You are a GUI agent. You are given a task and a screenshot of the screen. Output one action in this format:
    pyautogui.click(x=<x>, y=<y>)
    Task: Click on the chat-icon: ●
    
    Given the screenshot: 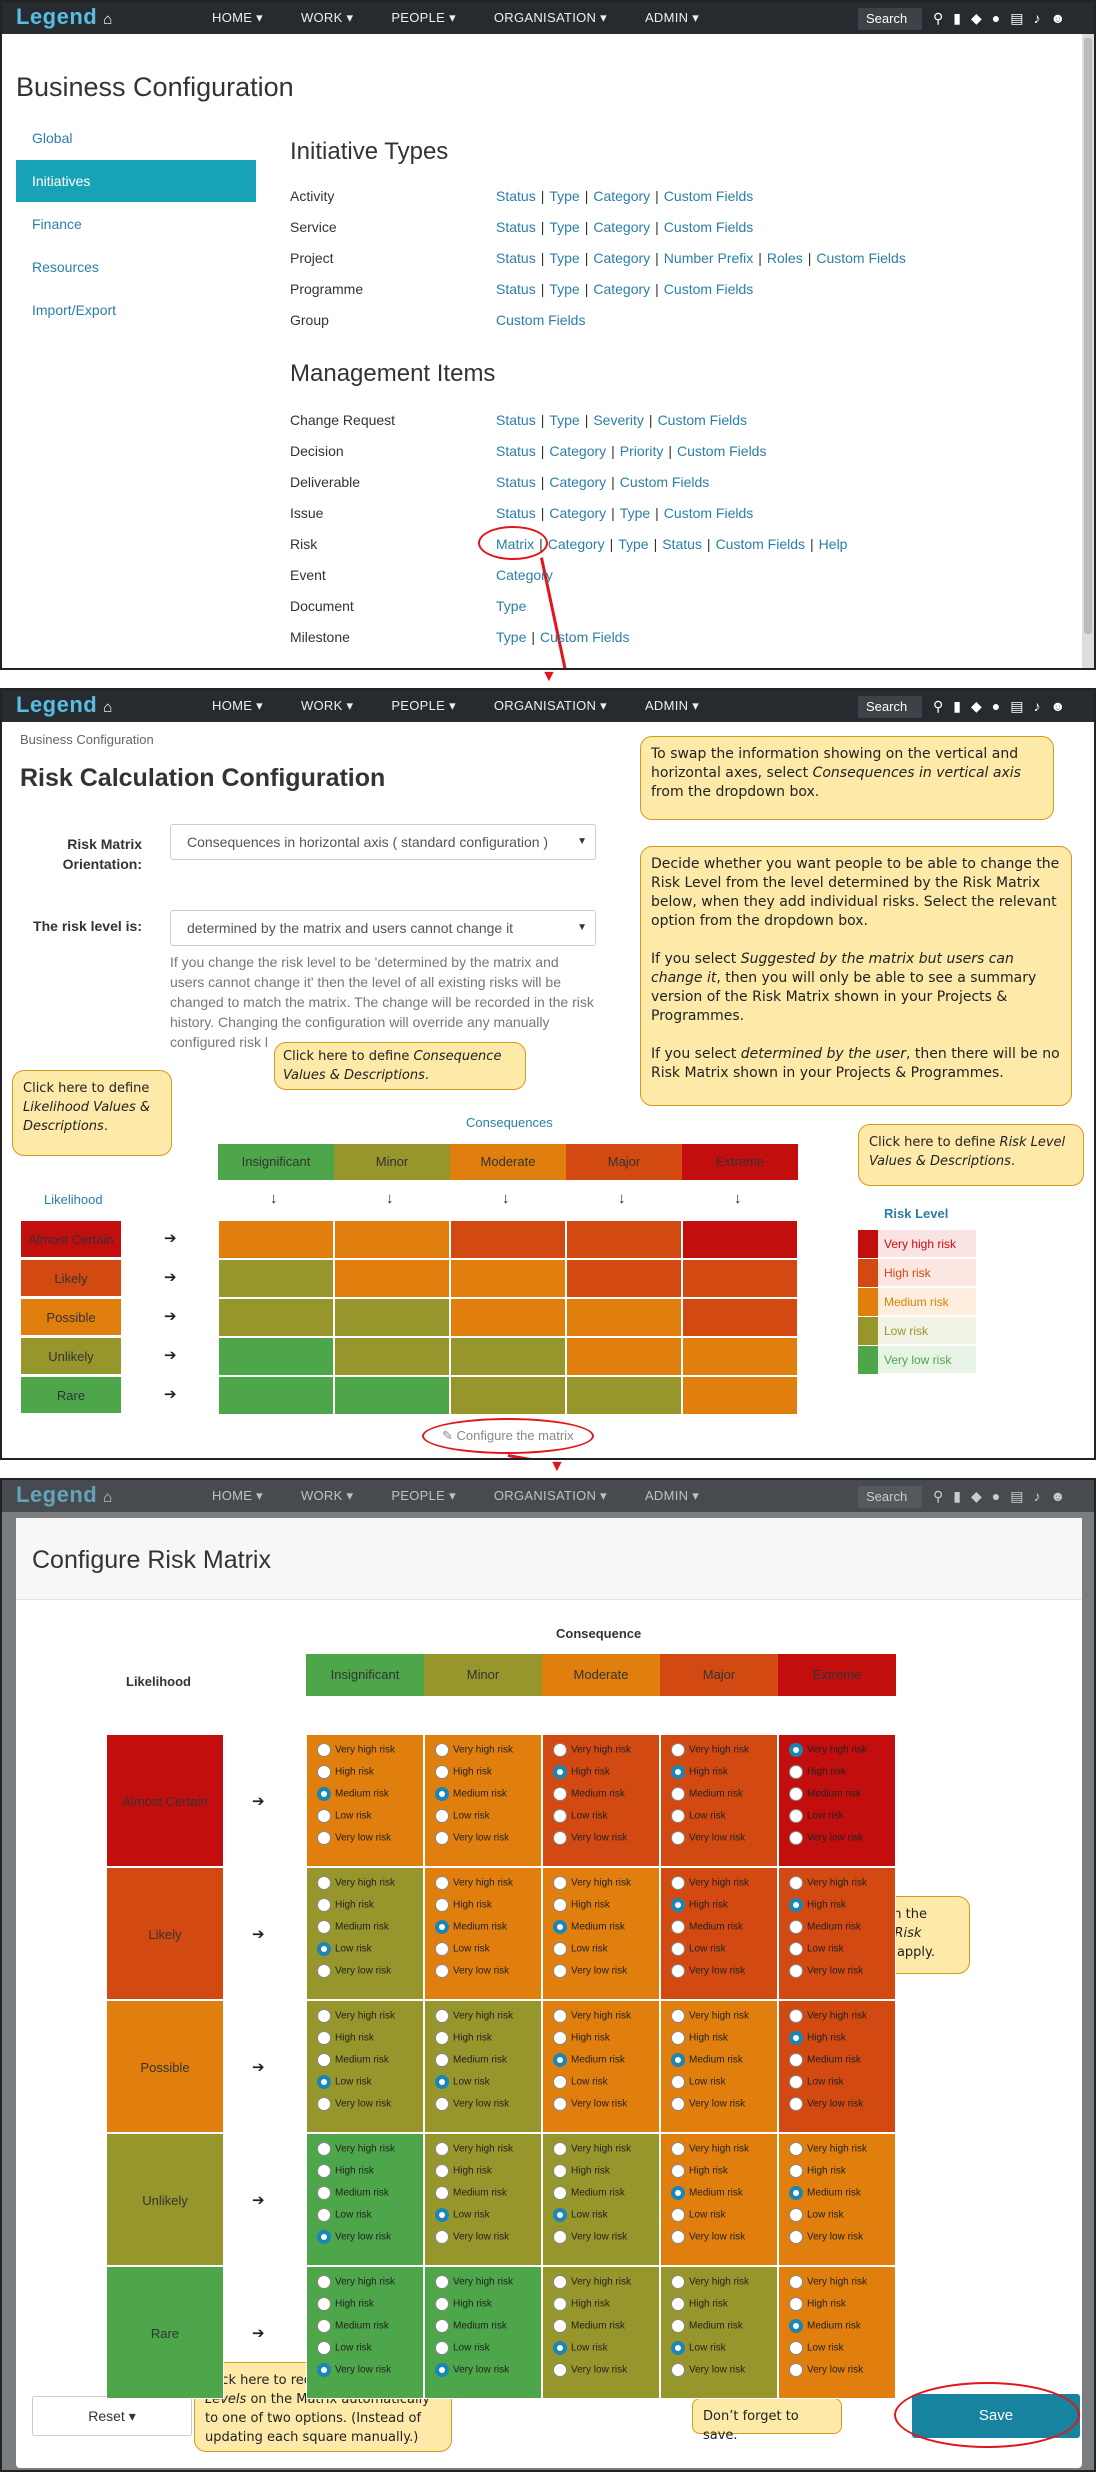 What is the action you would take?
    pyautogui.click(x=996, y=1496)
    